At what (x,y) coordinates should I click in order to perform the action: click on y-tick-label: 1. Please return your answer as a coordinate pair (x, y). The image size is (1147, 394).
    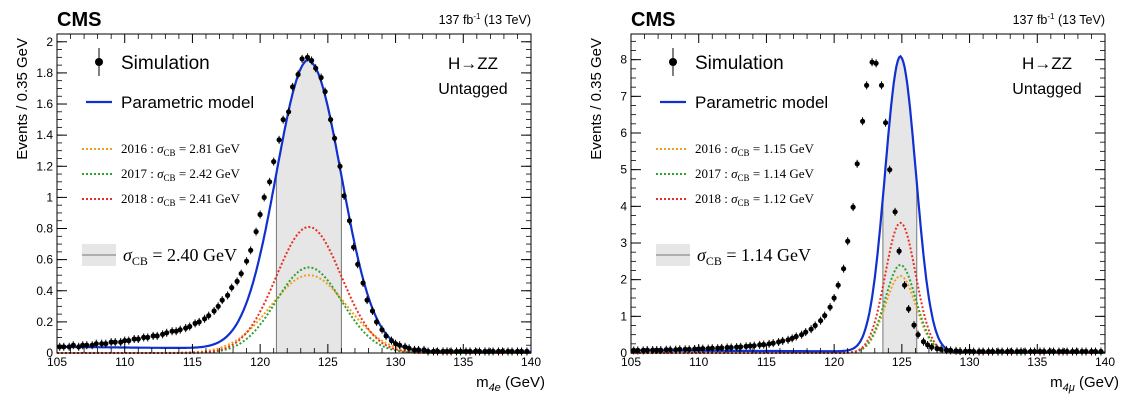
    Looking at the image, I should click on (623, 316).